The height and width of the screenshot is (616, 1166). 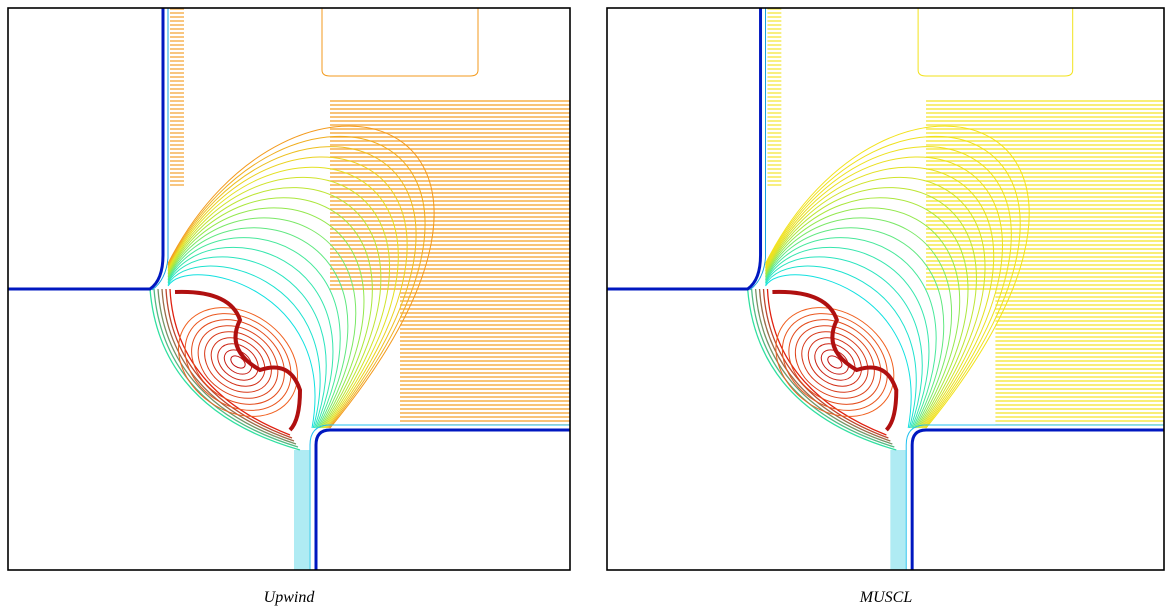 What do you see at coordinates (290, 597) in the screenshot?
I see `caption: Upwind` at bounding box center [290, 597].